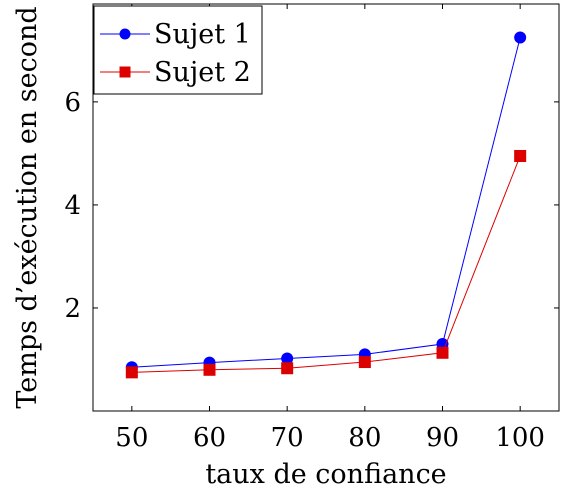 The width and height of the screenshot is (568, 493). I want to click on x-tick-label: 50, so click(131, 438).